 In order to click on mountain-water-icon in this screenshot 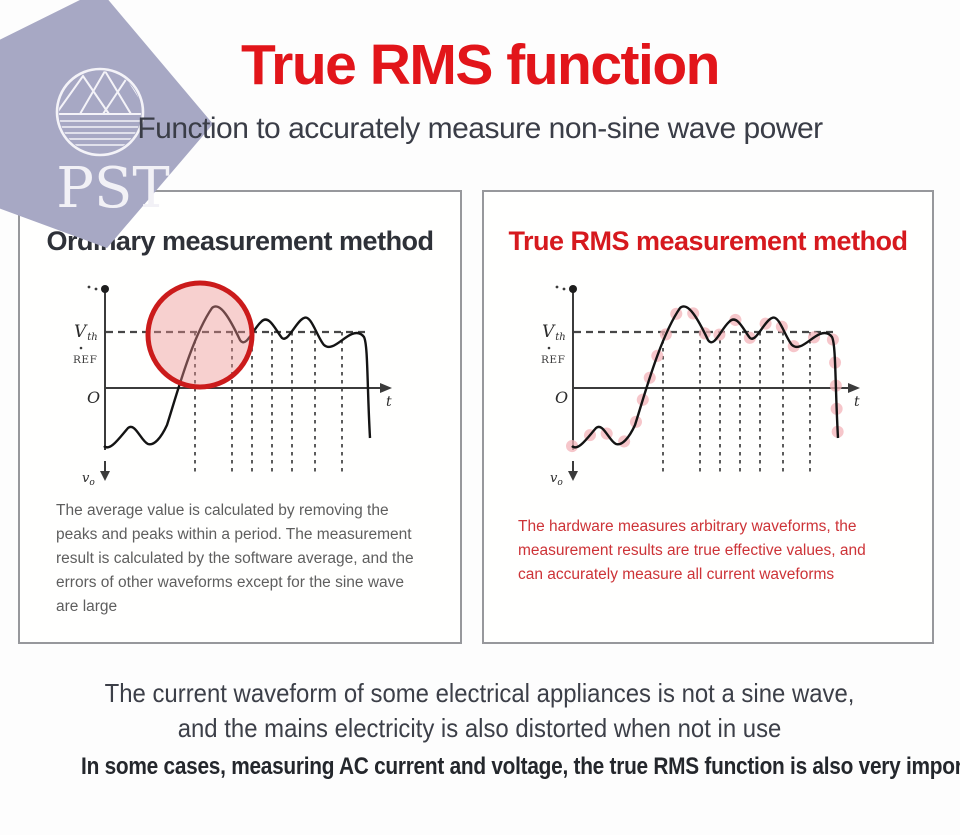, I will do `click(100, 112)`.